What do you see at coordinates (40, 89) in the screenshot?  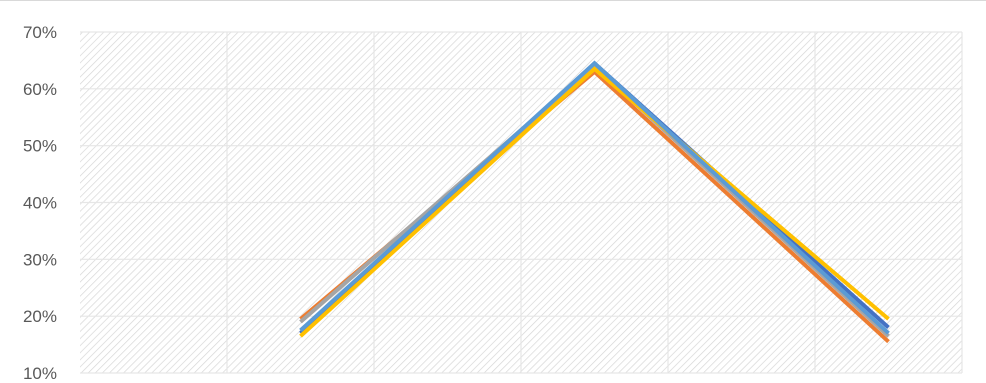 I see `y-tick-label: 60%` at bounding box center [40, 89].